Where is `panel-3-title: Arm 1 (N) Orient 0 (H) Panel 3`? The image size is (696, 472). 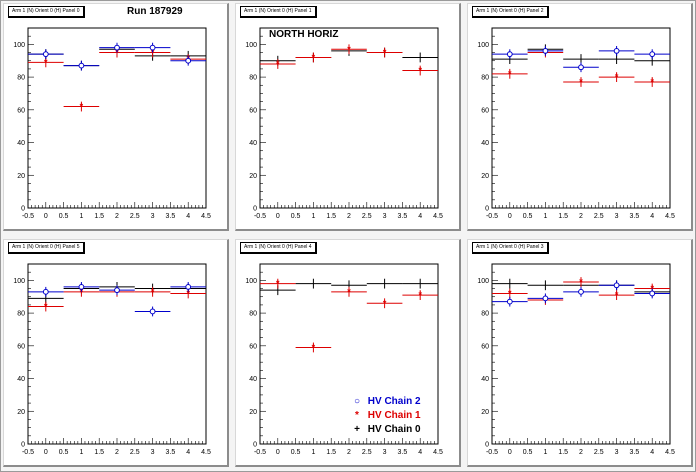 panel-3-title: Arm 1 (N) Orient 0 (H) Panel 3 is located at coordinates (510, 248).